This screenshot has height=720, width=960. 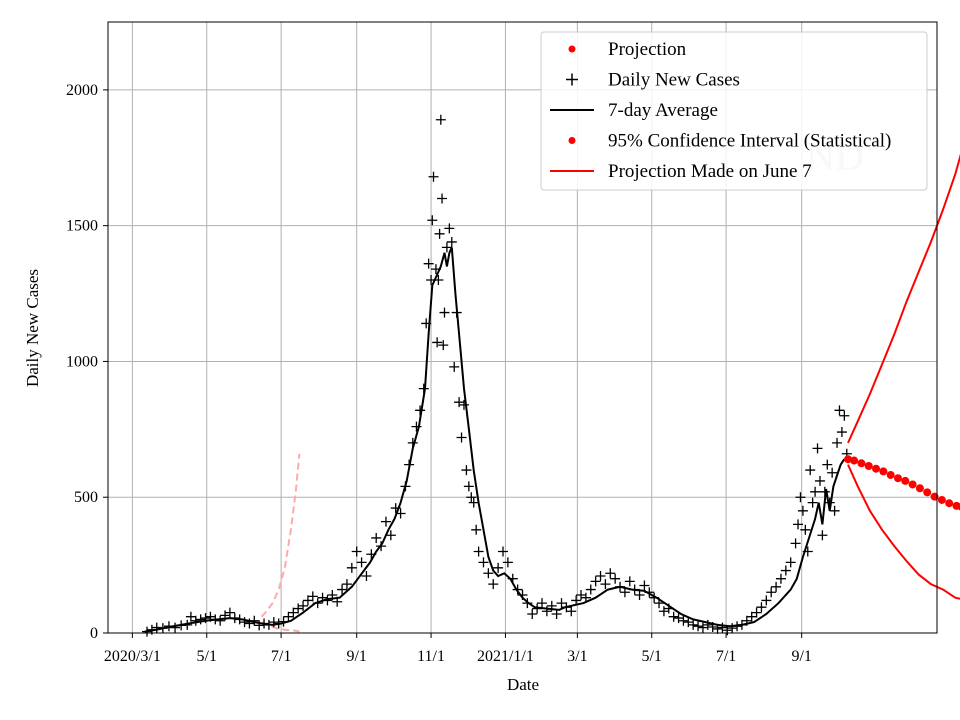 I want to click on legend-label: Projection, so click(x=647, y=49).